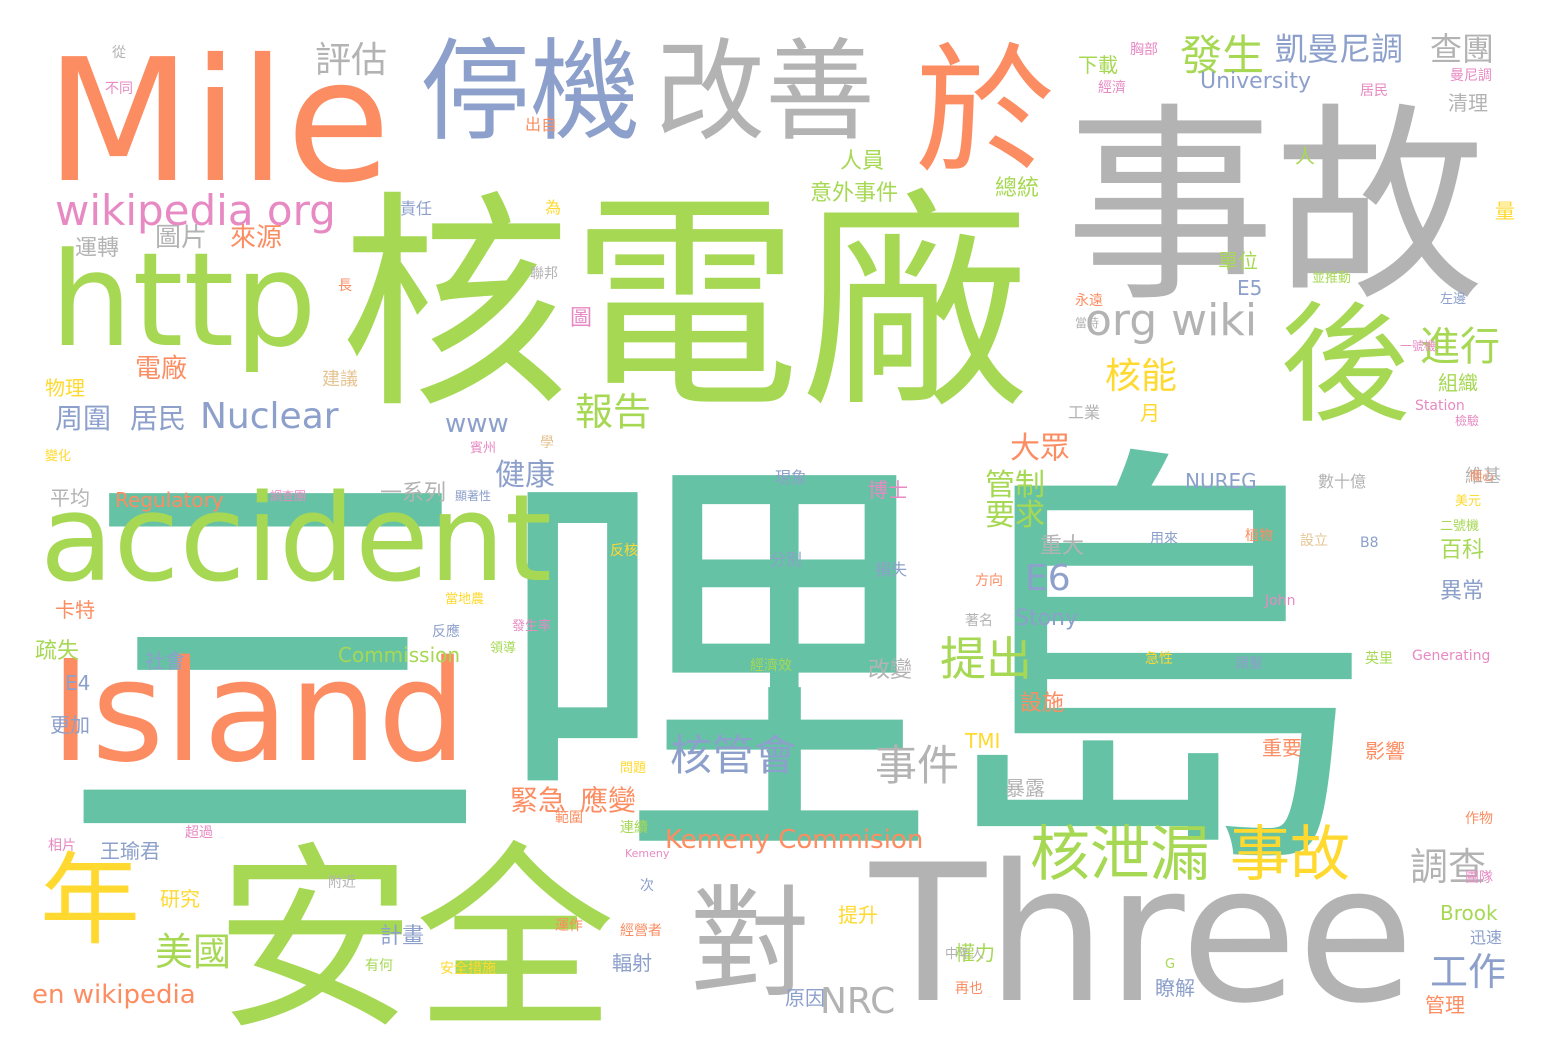 The height and width of the screenshot is (1052, 1548). I want to click on word: 用來, so click(1164, 539).